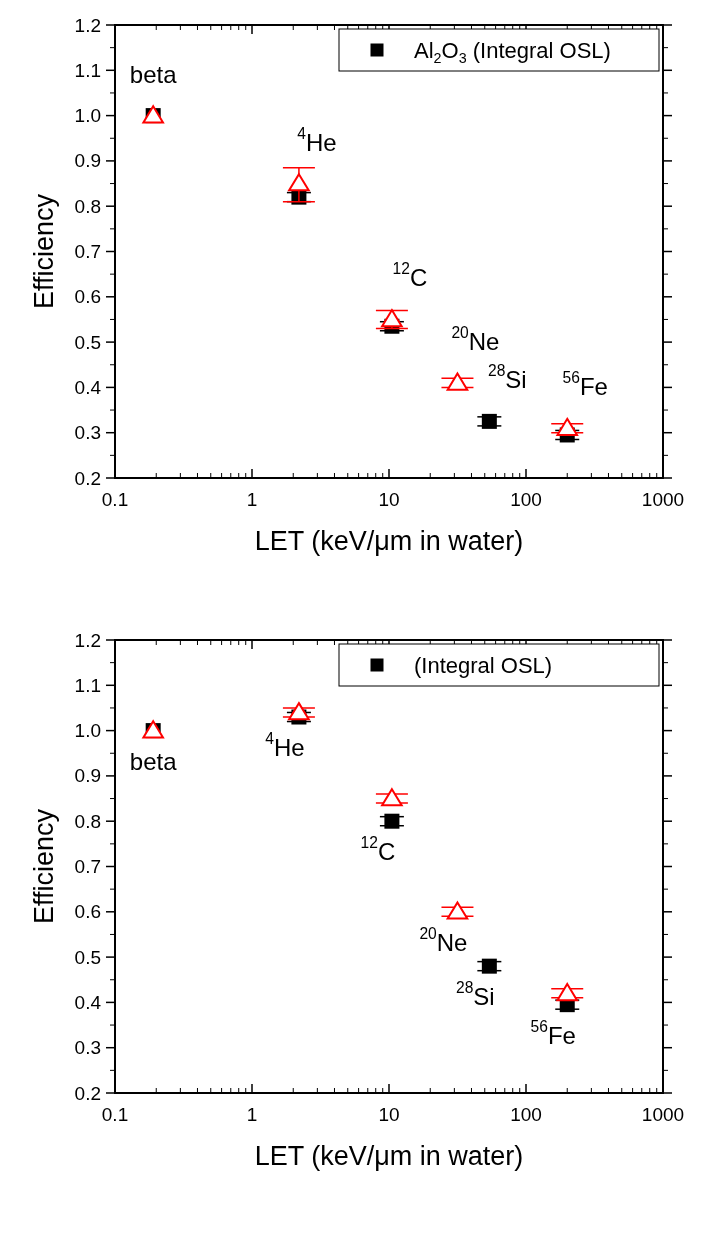 The width and height of the screenshot is (701, 1249). Describe the element at coordinates (512, 51) in the screenshot. I see `legend-label: Al$_{2}$O$_{3}$ (Integral OSL)` at that location.